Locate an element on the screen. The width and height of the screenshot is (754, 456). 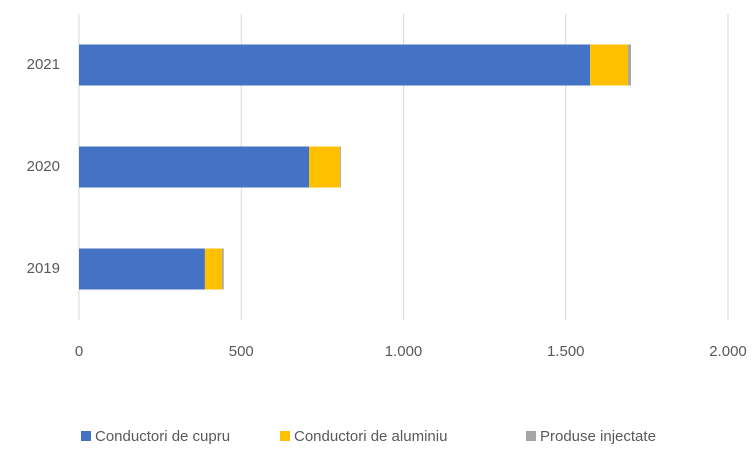
x-tick-label: 1.000 is located at coordinates (404, 351).